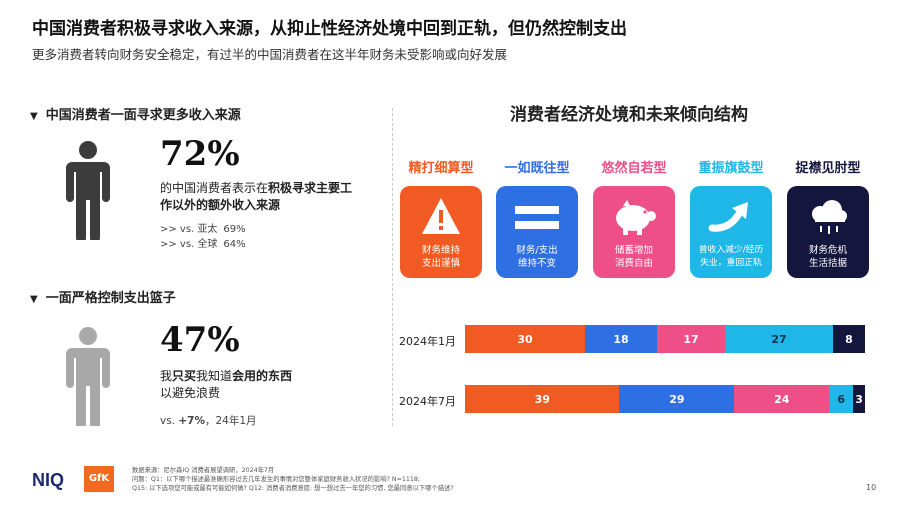 The height and width of the screenshot is (506, 900). Describe the element at coordinates (191, 421) in the screenshot. I see `comparison-value: +7%` at that location.